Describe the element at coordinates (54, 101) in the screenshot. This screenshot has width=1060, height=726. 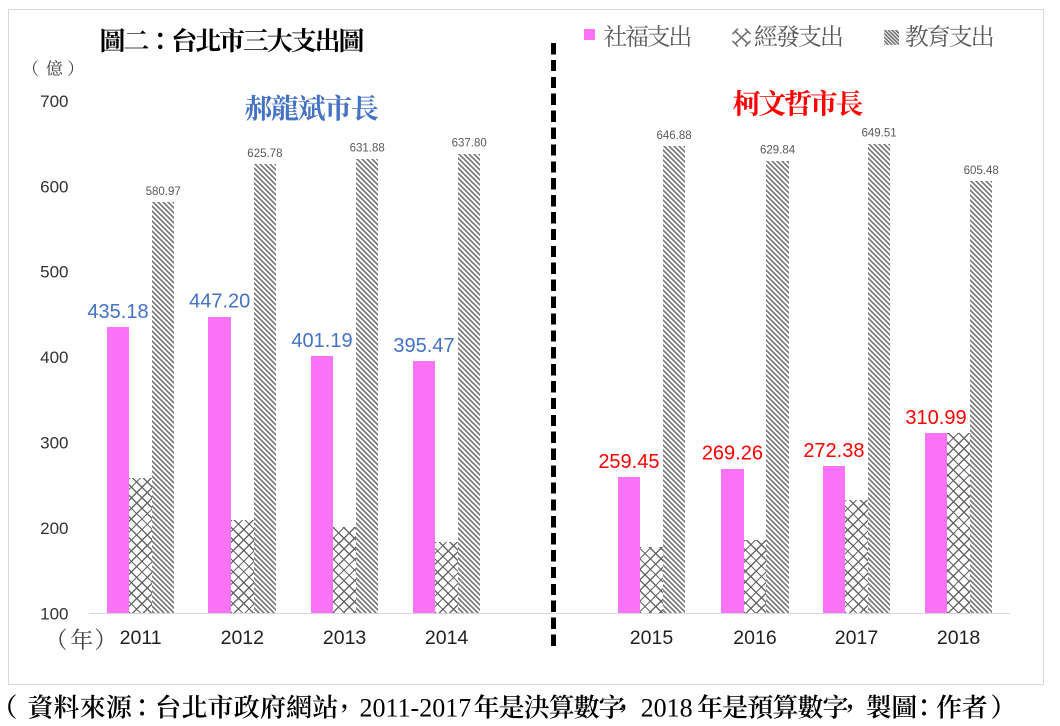
I see `svg-text: 700` at that location.